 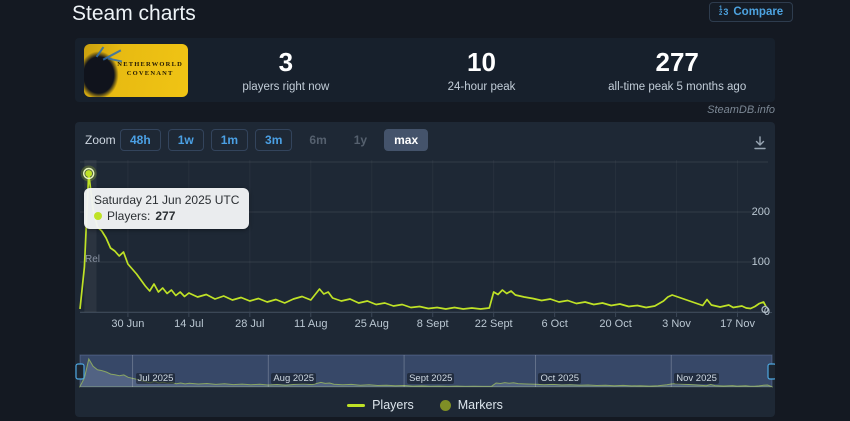 I want to click on zoom-buttons: 48h 1w 1m 3m 6m 1y max, so click(x=274, y=140).